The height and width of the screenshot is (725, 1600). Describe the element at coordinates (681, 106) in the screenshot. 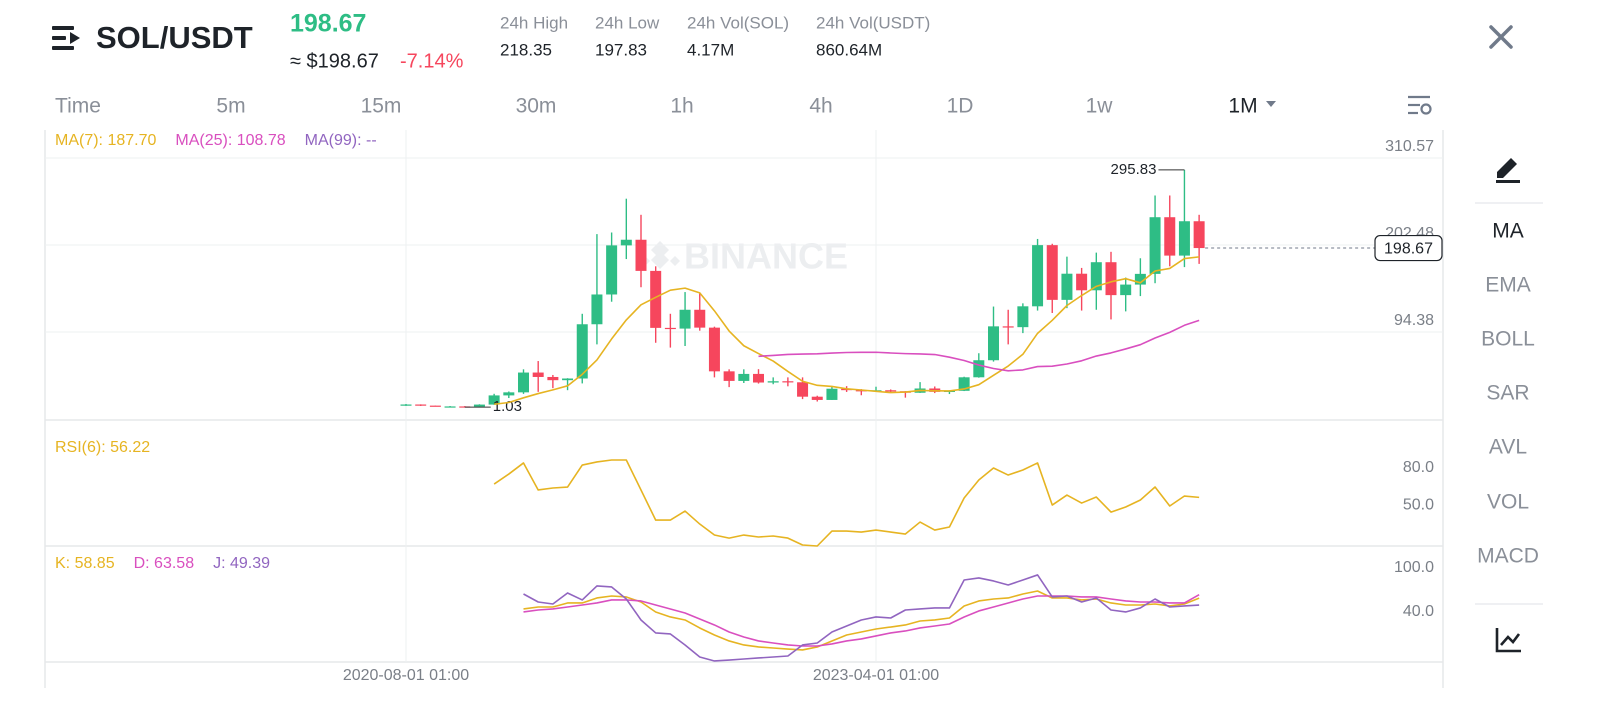

I see `timeframe-tab: 1h` at that location.